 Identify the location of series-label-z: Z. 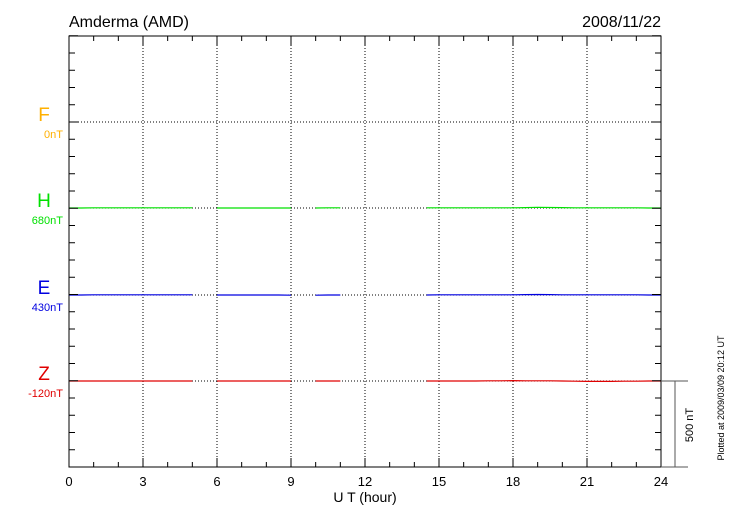
(44, 374).